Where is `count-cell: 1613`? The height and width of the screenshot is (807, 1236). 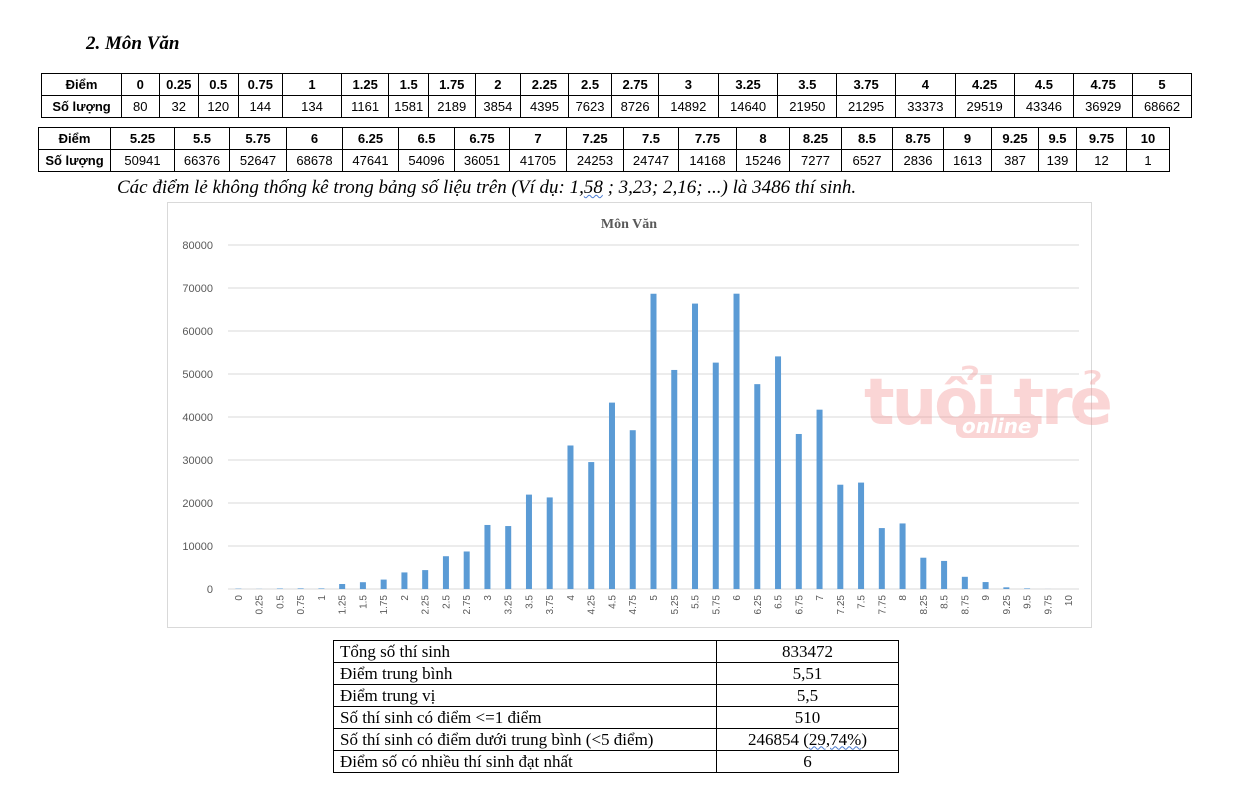
count-cell: 1613 is located at coordinates (967, 160).